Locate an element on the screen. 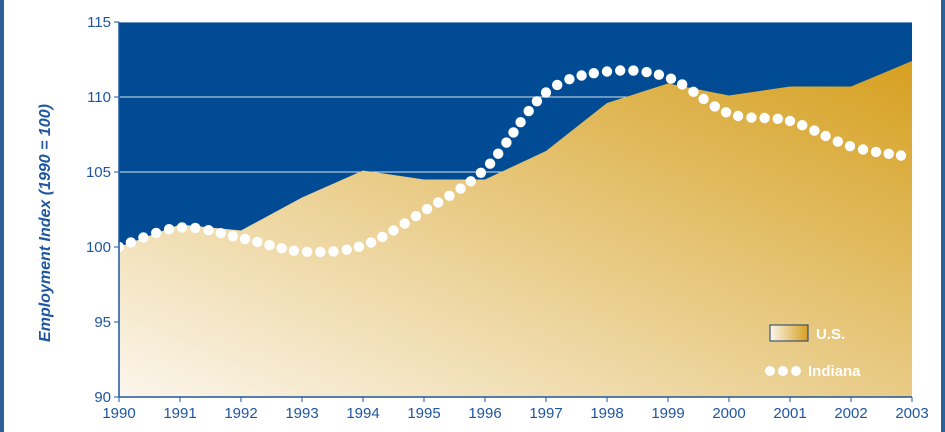  x-tick-label: 1995 is located at coordinates (423, 413).